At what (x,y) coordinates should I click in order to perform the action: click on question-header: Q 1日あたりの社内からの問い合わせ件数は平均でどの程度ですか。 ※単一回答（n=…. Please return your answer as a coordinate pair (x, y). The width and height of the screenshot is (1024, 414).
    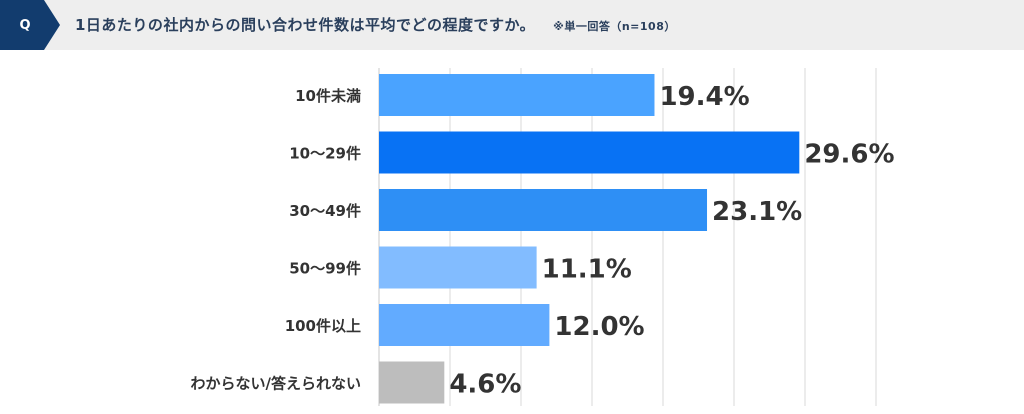
    Looking at the image, I should click on (512, 25).